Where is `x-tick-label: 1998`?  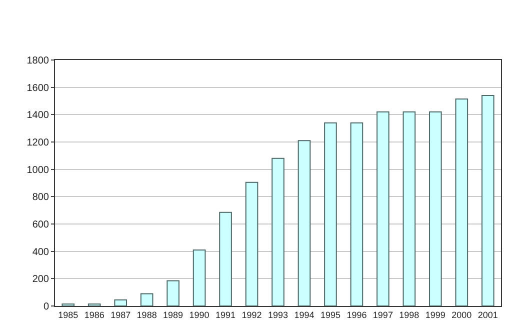 x-tick-label: 1998 is located at coordinates (409, 315).